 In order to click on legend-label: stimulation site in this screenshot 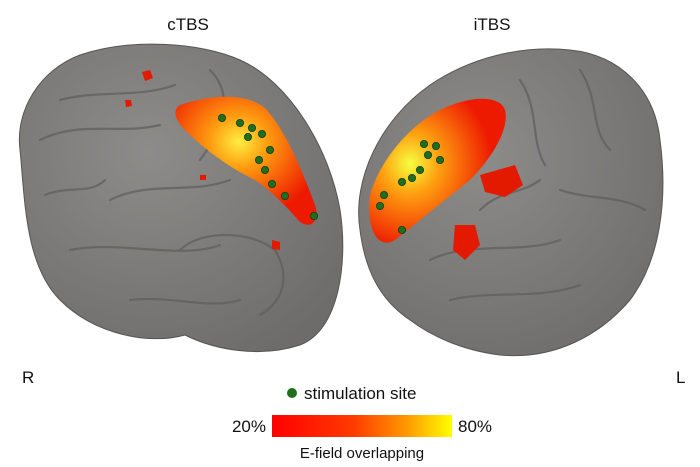, I will do `click(360, 393)`.